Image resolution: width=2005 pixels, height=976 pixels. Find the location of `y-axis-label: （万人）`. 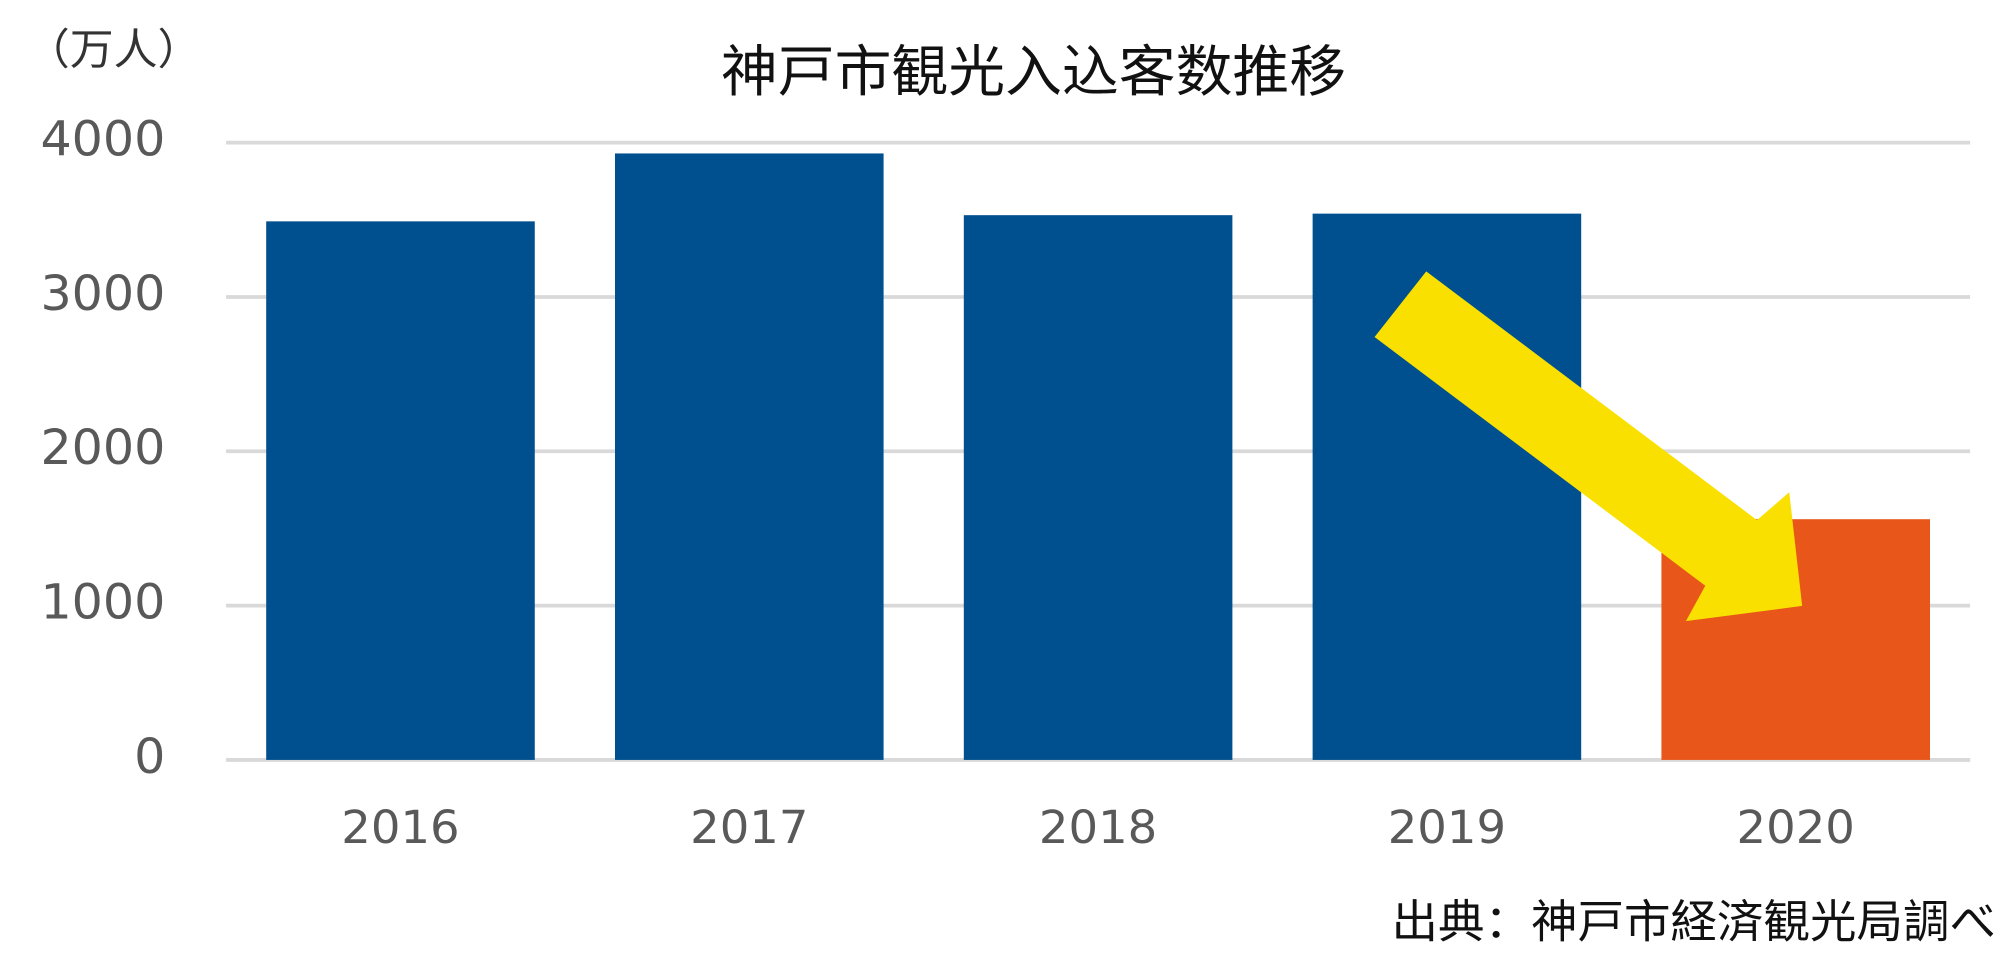

y-axis-label: （万人） is located at coordinates (114, 50).